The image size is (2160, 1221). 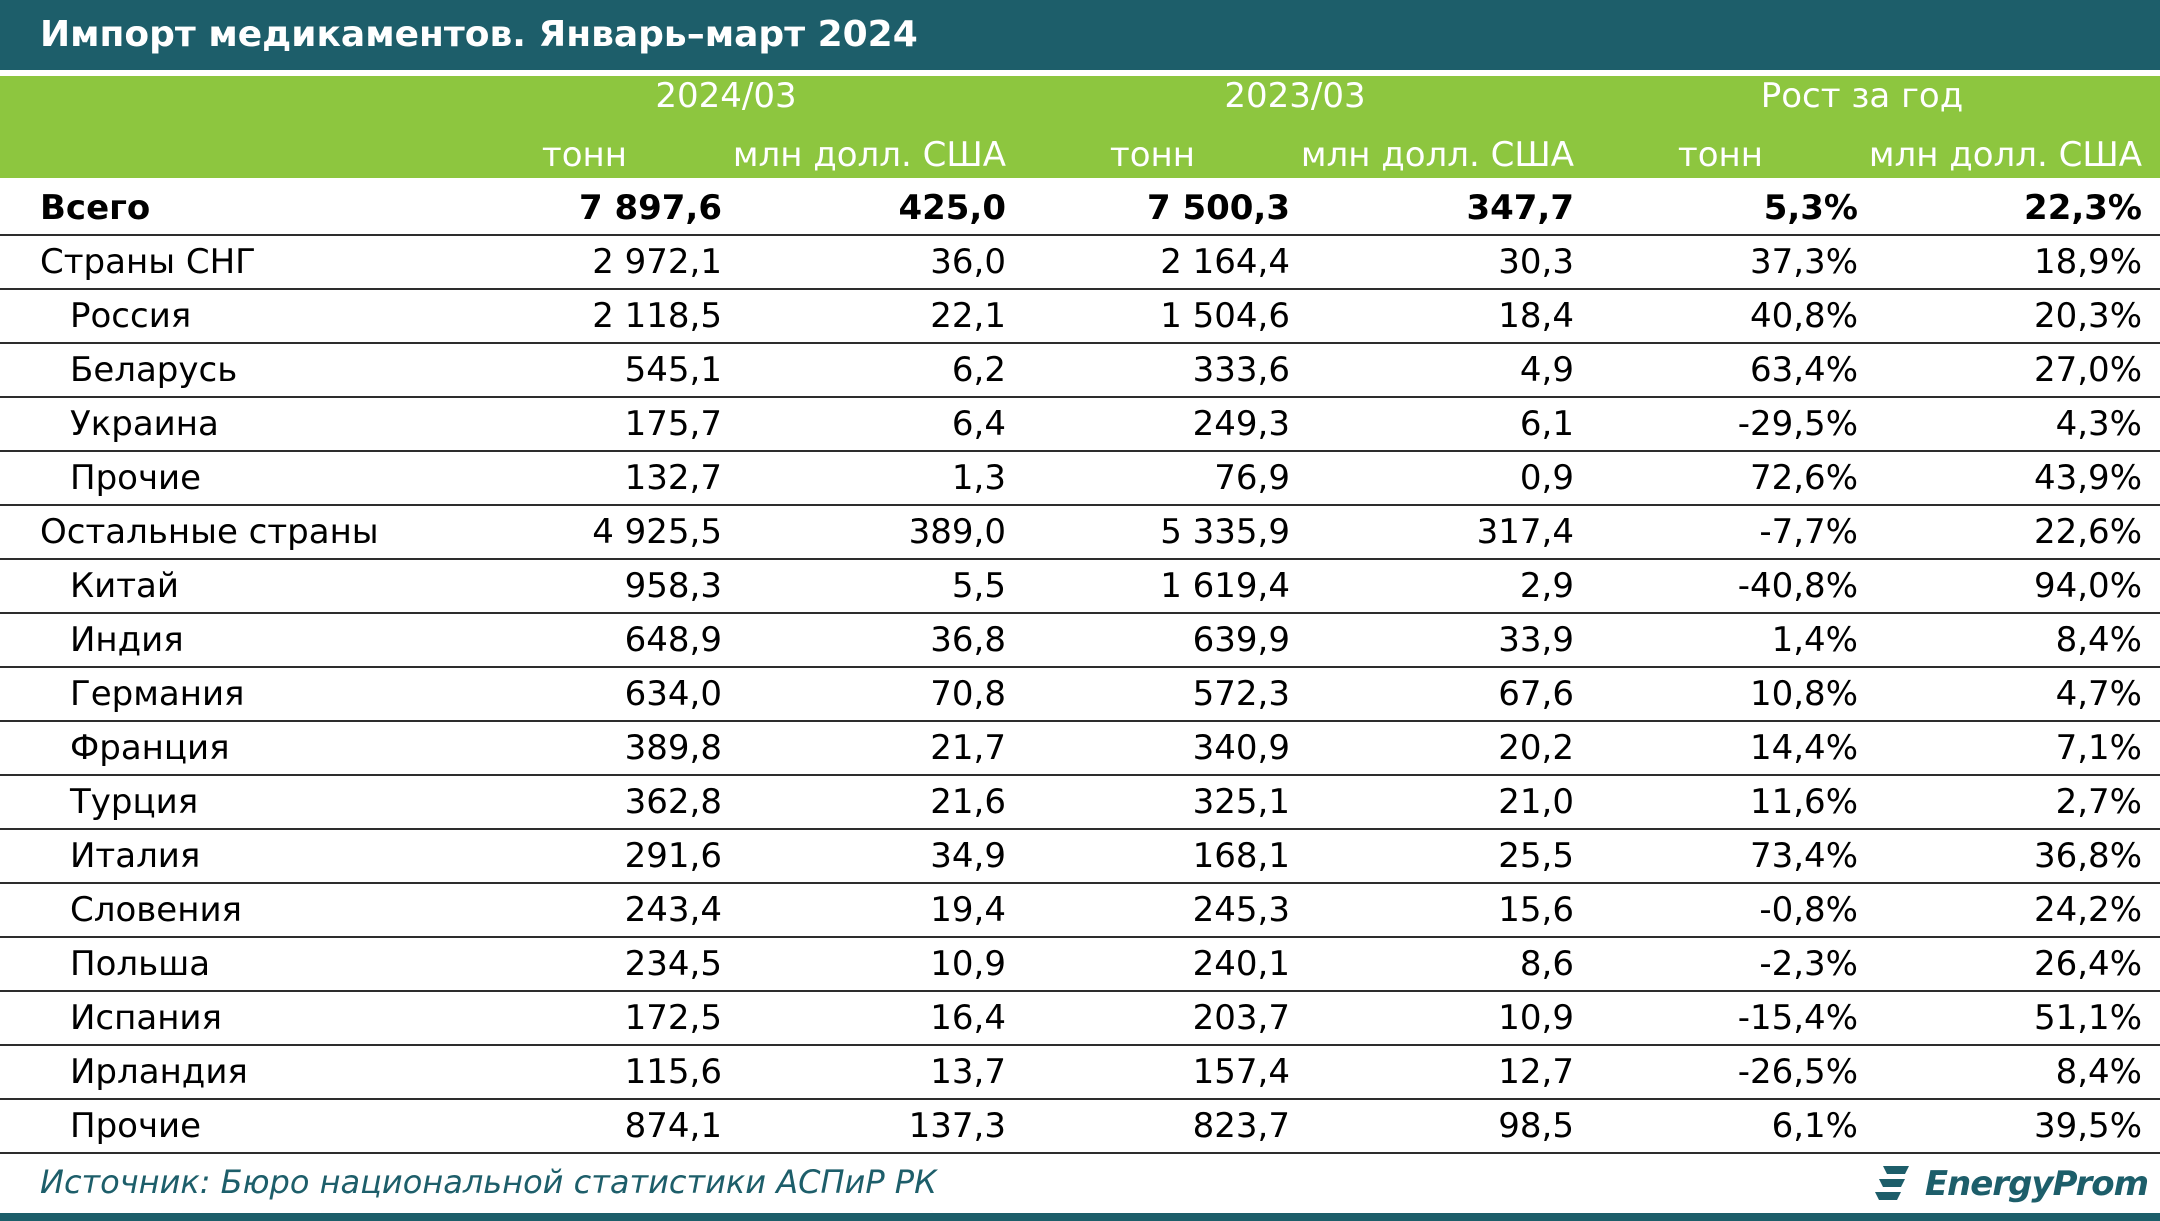 I want to click on table-cell: 20,2, so click(x=1536, y=748).